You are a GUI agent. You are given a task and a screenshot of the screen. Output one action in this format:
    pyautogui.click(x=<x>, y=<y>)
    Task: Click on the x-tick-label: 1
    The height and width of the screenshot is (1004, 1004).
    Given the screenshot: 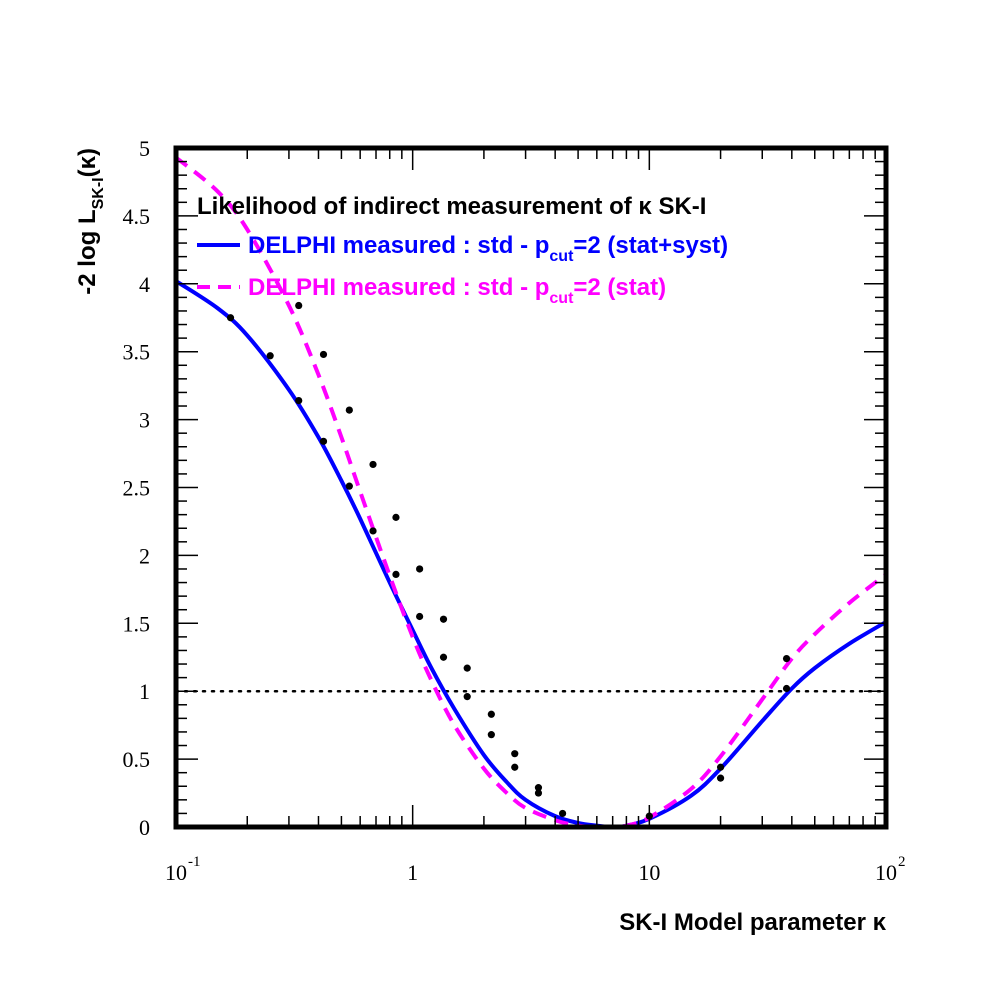 What is the action you would take?
    pyautogui.click(x=412, y=872)
    